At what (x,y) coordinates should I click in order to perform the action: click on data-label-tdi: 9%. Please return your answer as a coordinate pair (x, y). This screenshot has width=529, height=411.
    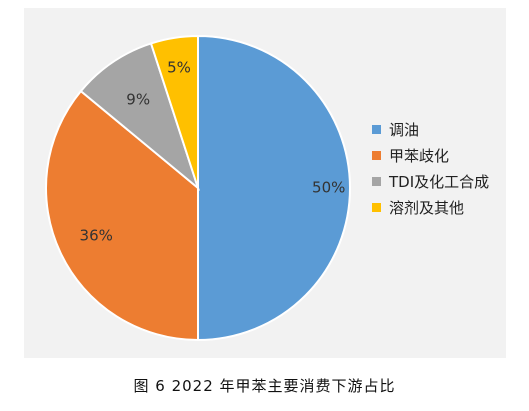
    Looking at the image, I should click on (138, 99).